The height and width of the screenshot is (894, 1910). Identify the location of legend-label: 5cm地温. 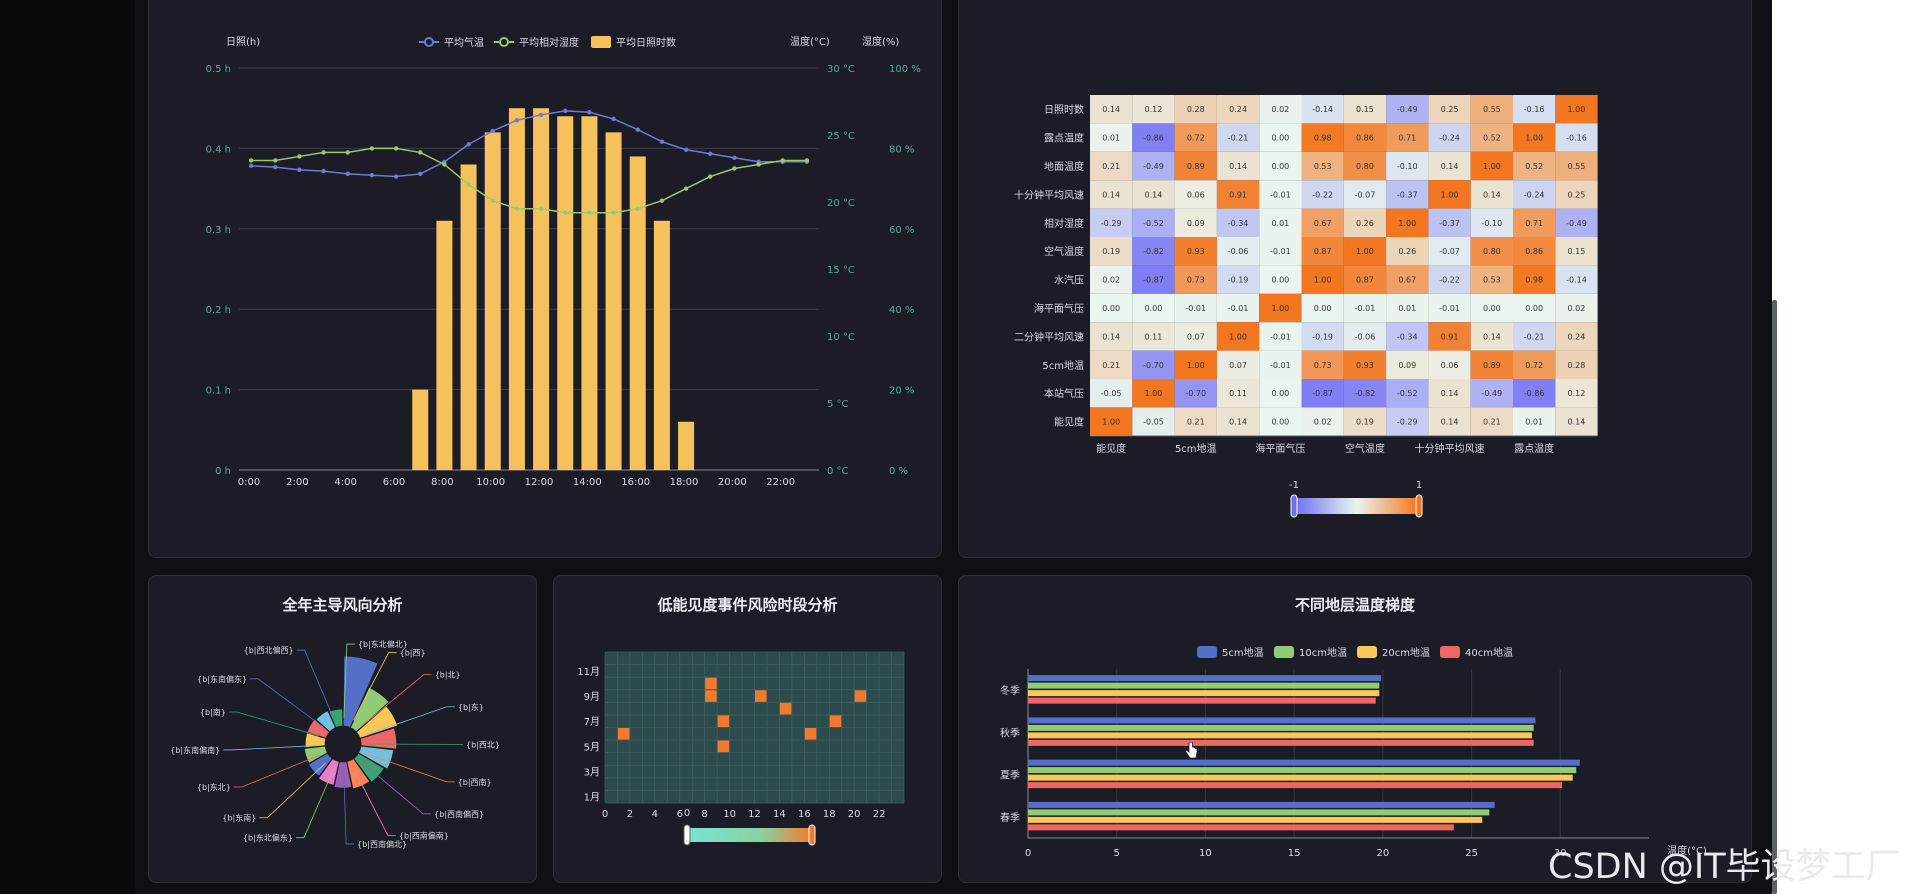
(1243, 652).